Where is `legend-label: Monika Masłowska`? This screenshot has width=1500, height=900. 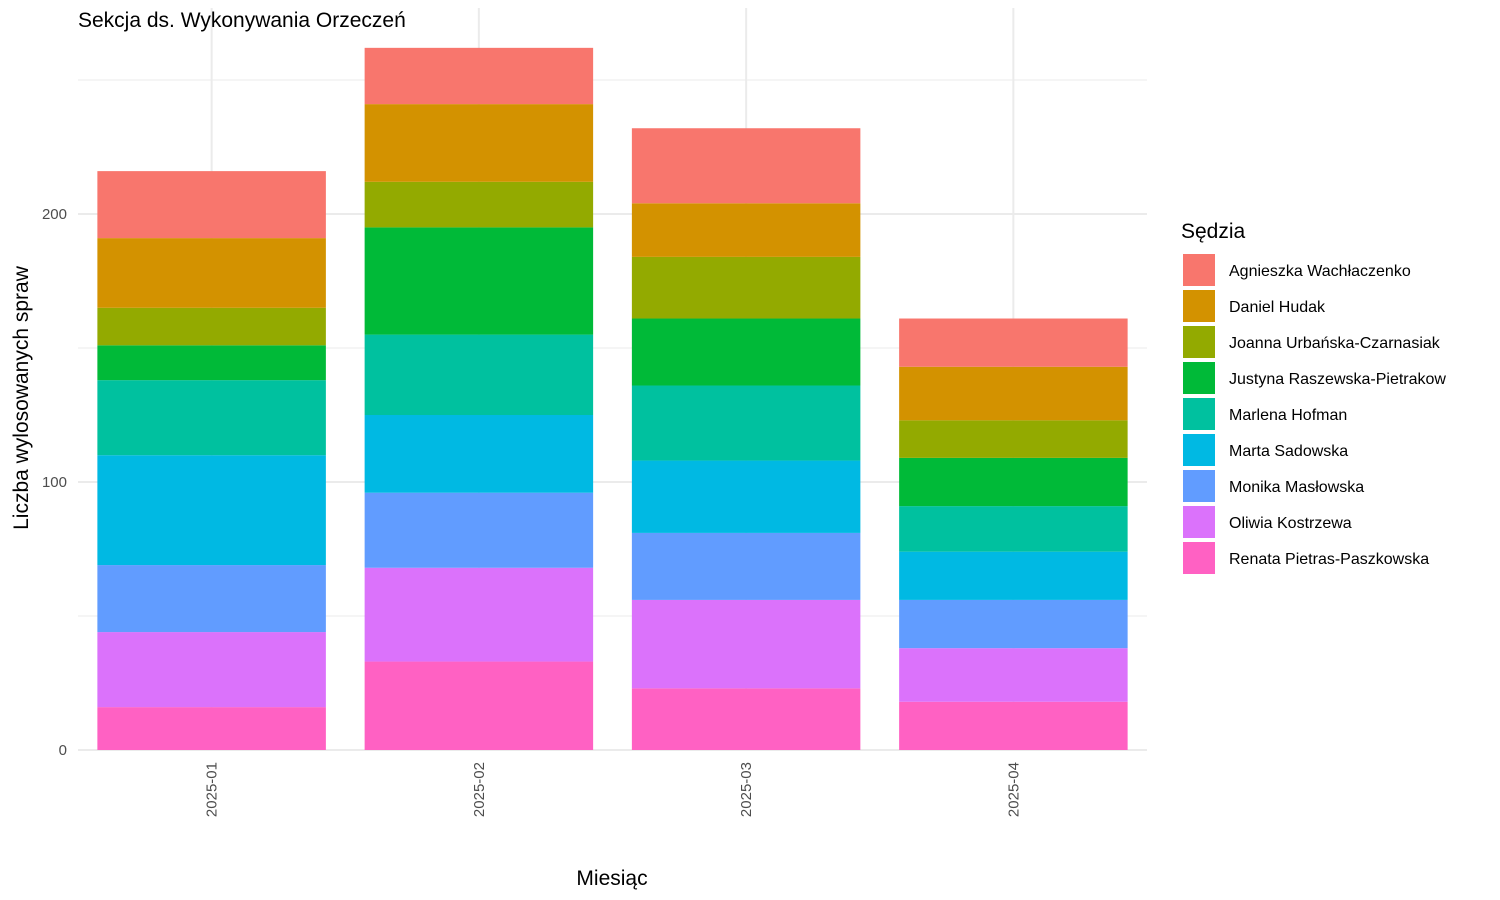
legend-label: Monika Masłowska is located at coordinates (1296, 487).